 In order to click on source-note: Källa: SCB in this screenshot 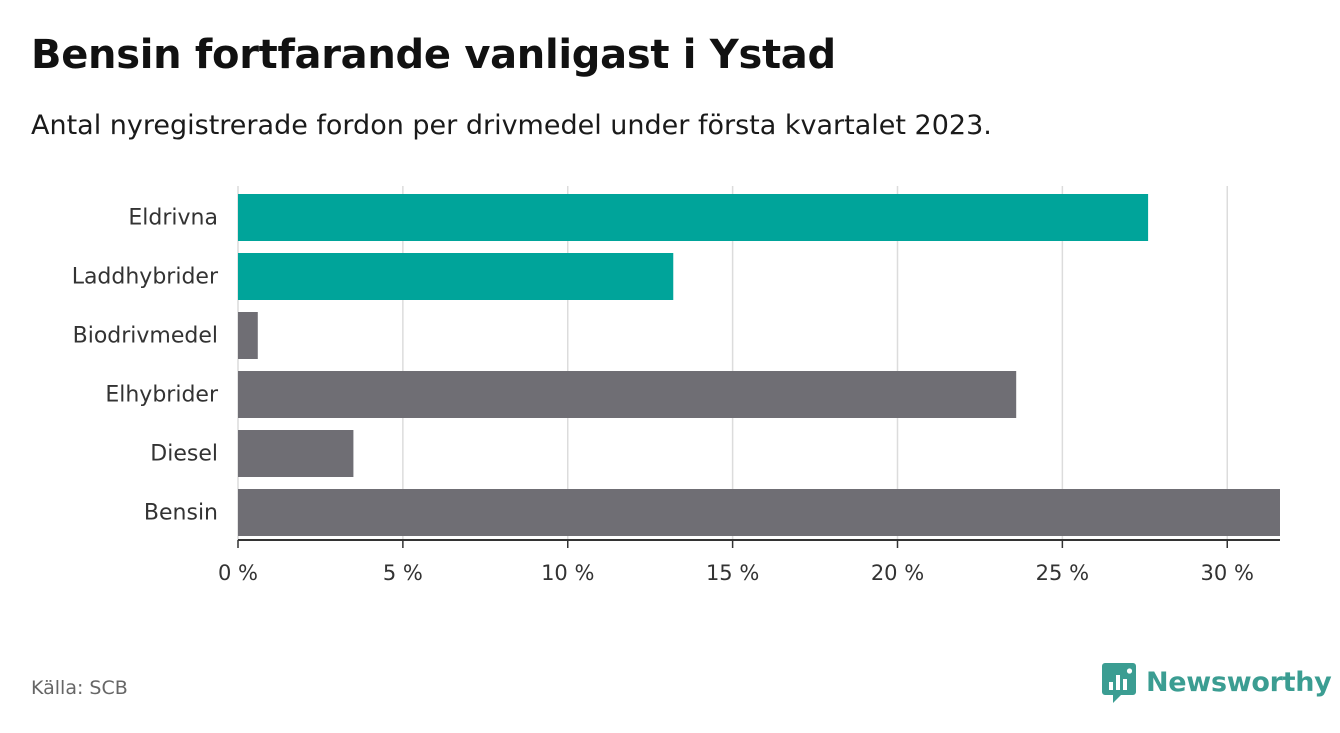, I will do `click(79, 688)`.